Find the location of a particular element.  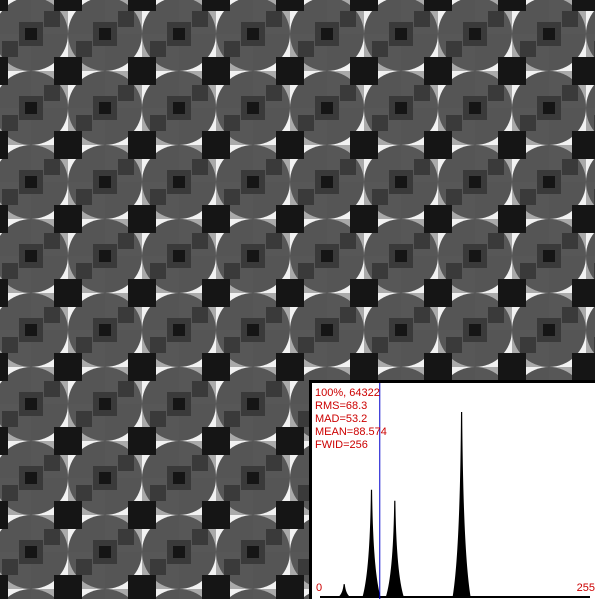

stat-mean: MEAN=88.574 is located at coordinates (351, 432).